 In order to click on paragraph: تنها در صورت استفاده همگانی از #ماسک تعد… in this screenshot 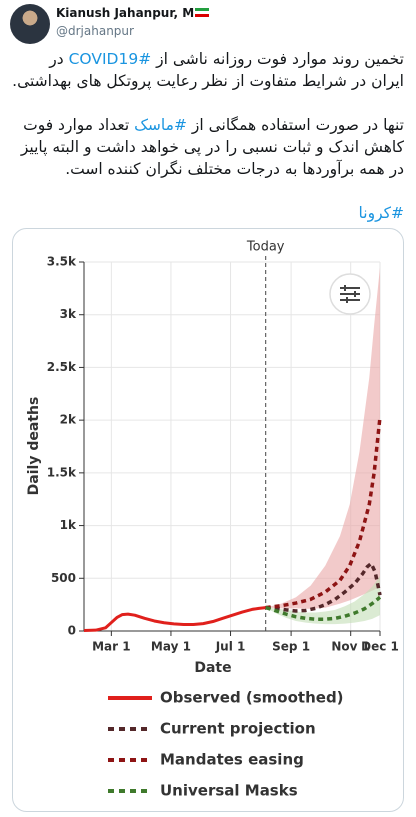, I will do `click(208, 147)`.